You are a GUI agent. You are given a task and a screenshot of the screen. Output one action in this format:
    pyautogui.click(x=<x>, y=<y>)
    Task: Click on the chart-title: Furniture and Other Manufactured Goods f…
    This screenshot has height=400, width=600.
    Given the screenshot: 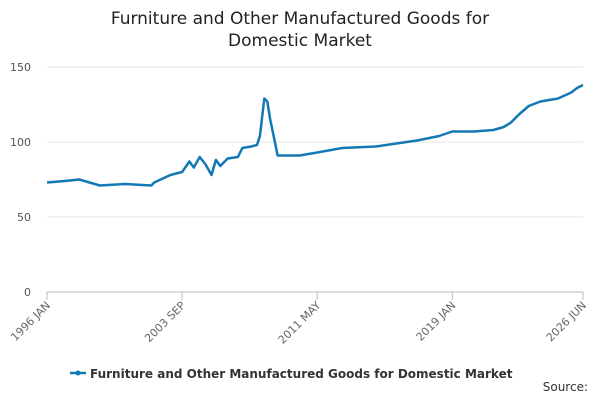 What is the action you would take?
    pyautogui.click(x=300, y=30)
    